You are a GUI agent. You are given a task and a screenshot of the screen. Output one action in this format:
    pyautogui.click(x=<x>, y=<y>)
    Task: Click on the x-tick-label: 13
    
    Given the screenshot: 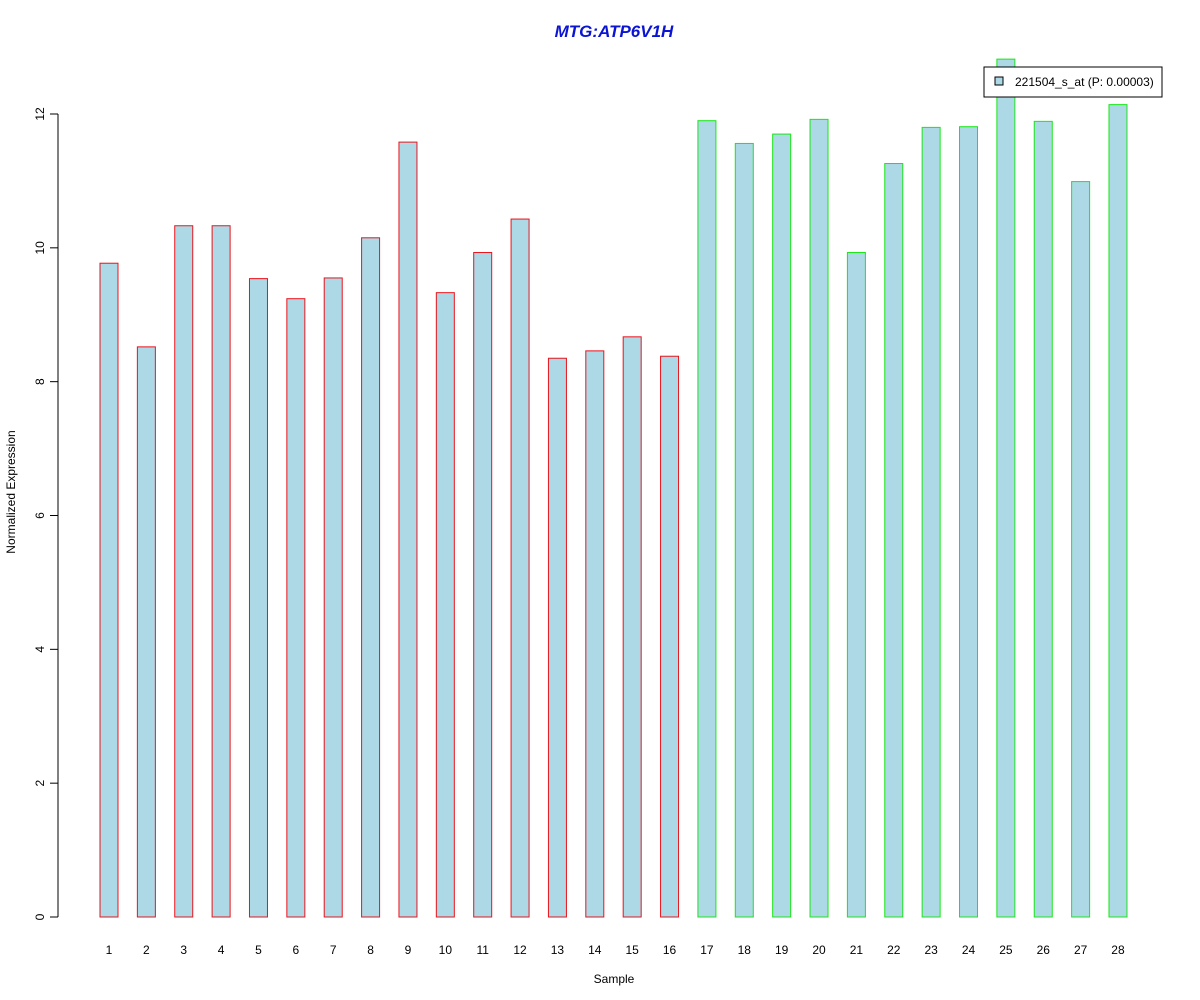 What is the action you would take?
    pyautogui.click(x=558, y=950)
    